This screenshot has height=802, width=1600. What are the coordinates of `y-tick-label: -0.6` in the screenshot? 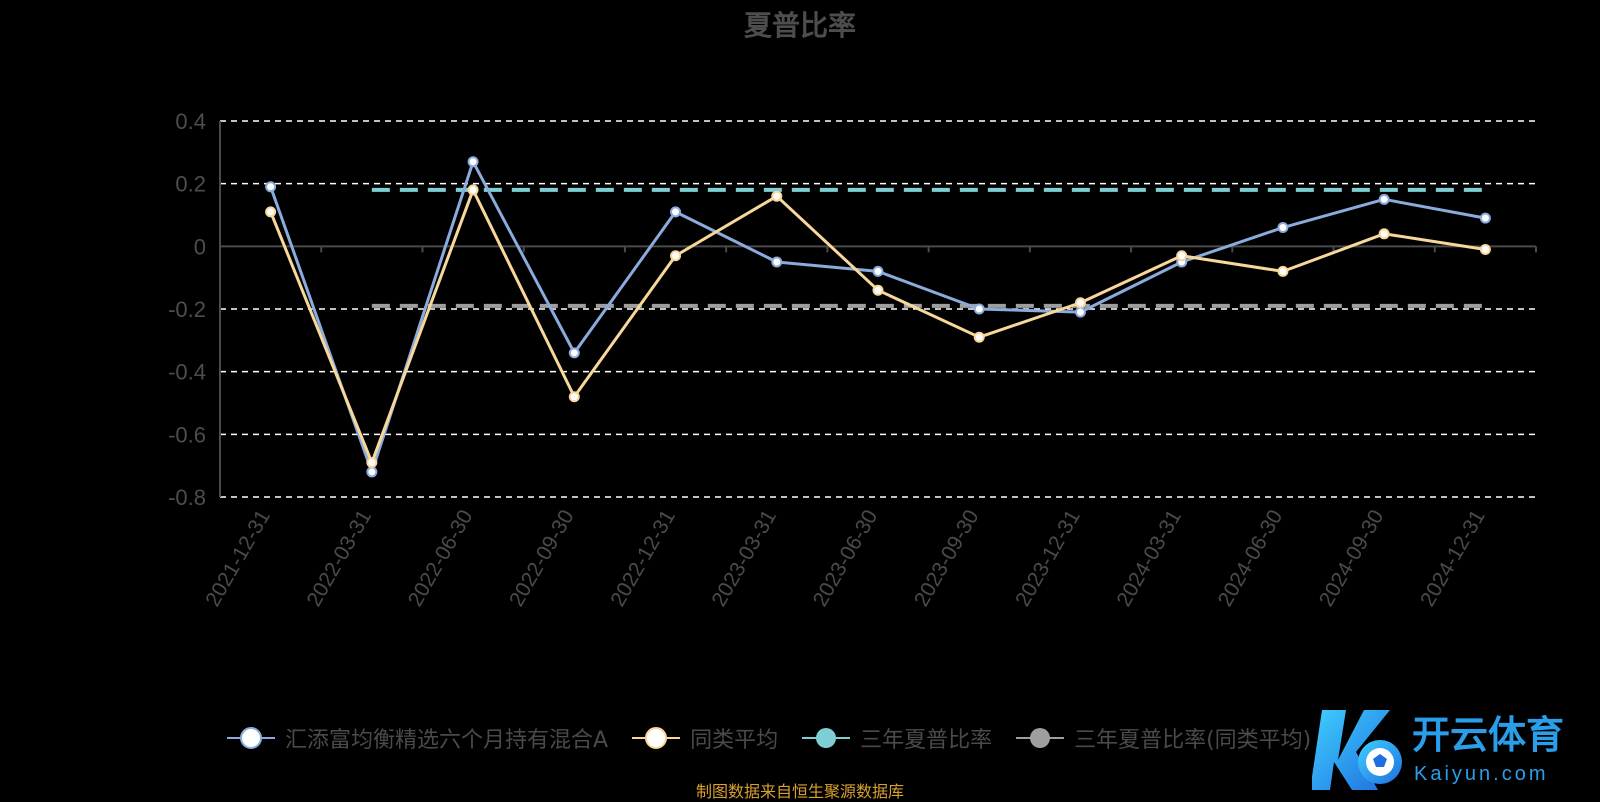 It's located at (187, 434).